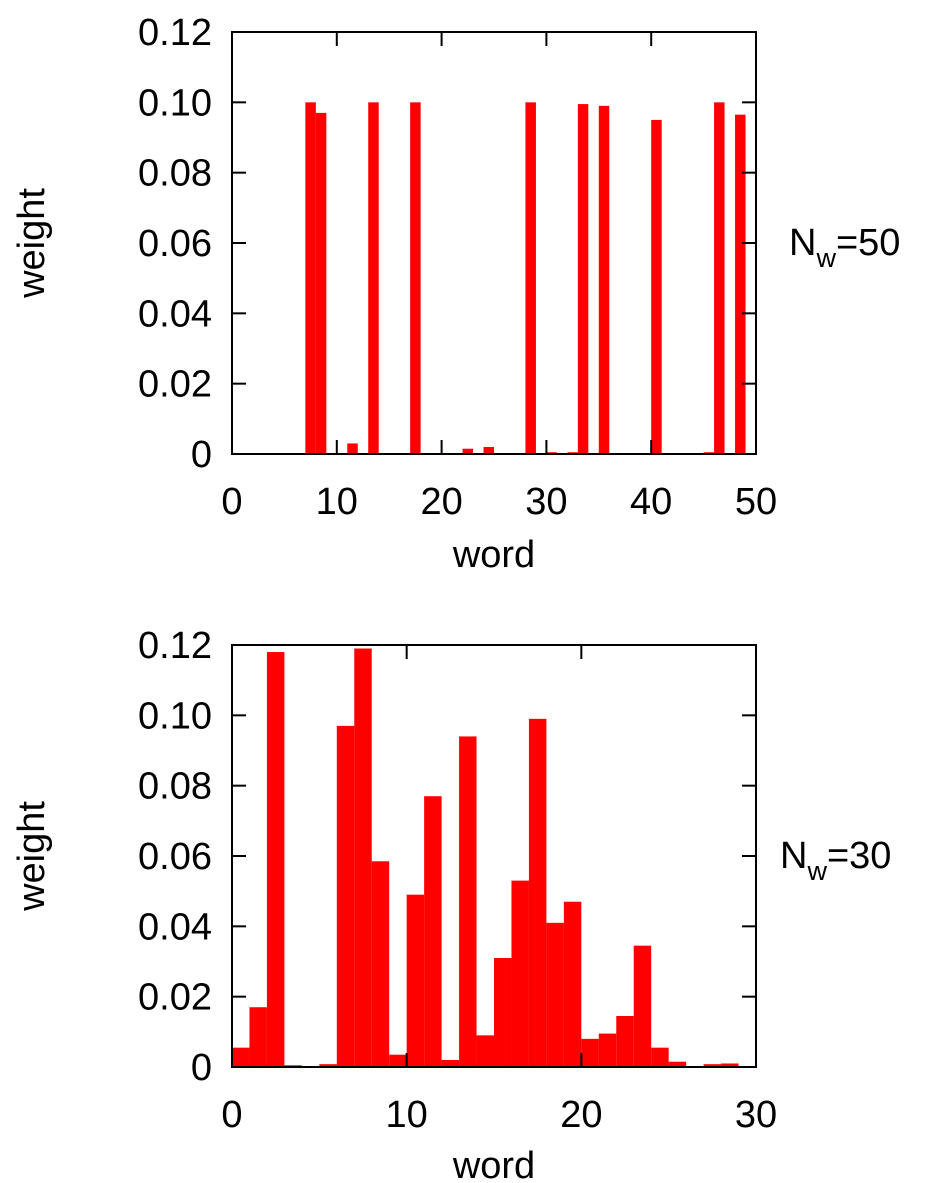 This screenshot has width=937, height=1183. I want to click on y-tick-label-top-0-1: 0.10, so click(175, 103).